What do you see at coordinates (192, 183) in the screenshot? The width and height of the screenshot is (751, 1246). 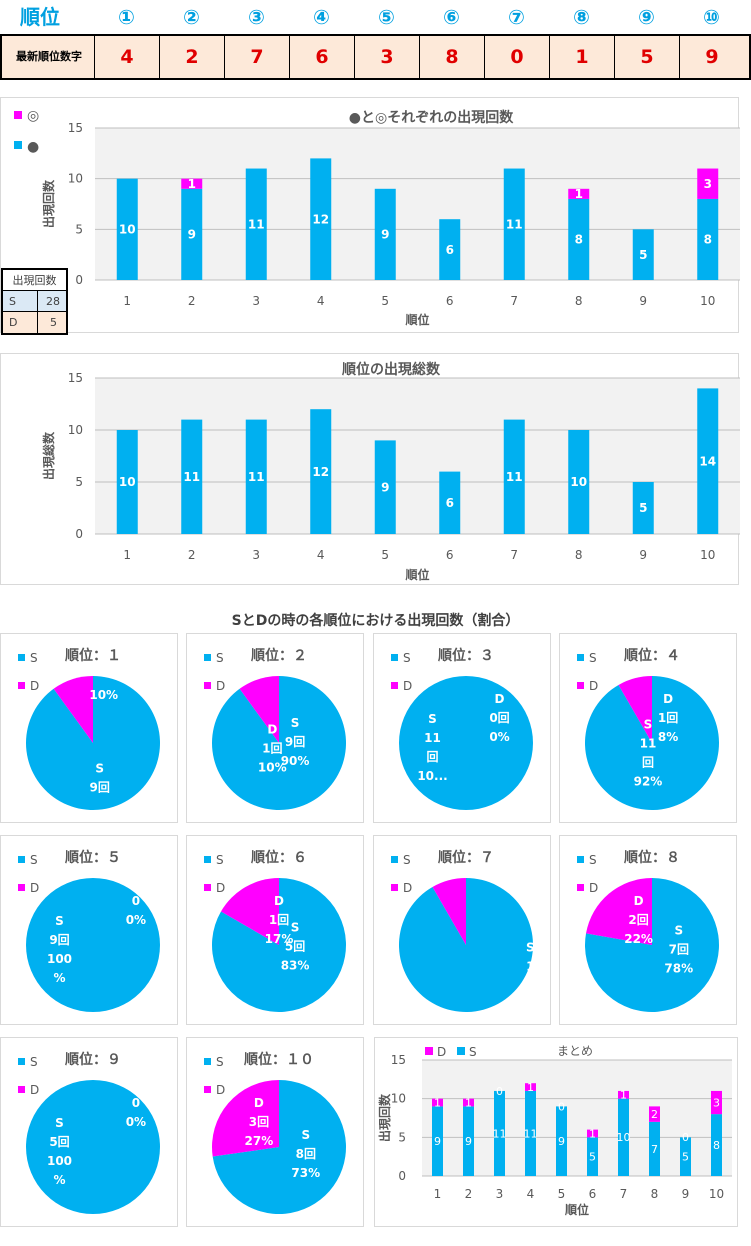 I see `bar-◎` at bounding box center [192, 183].